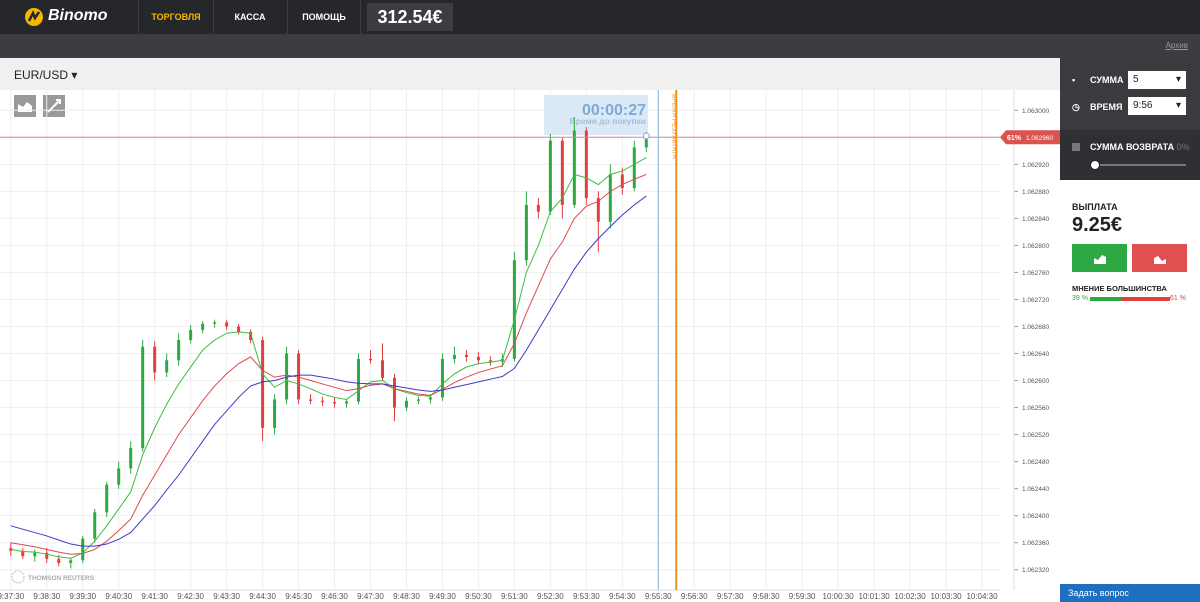 The width and height of the screenshot is (1200, 602). Describe the element at coordinates (1035, 516) in the screenshot. I see `y-tick-label: 1.062400` at that location.